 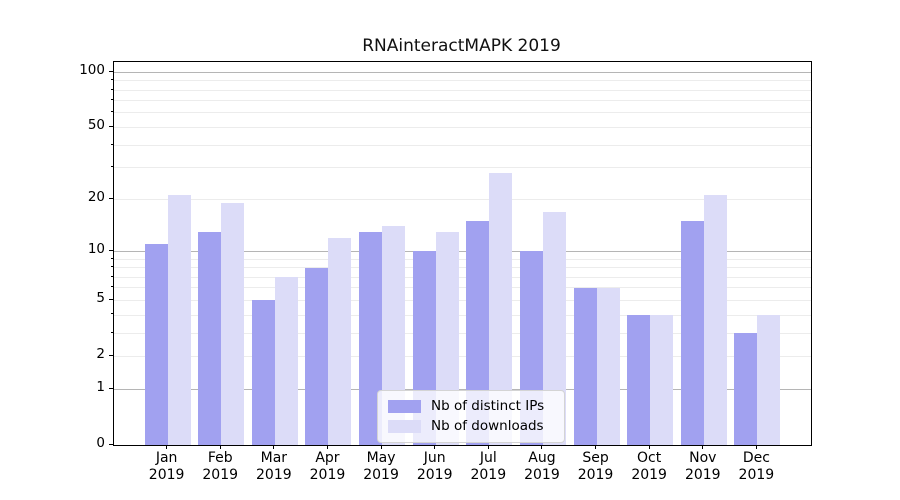 What do you see at coordinates (100, 354) in the screenshot?
I see `y-tick-label-2: 2` at bounding box center [100, 354].